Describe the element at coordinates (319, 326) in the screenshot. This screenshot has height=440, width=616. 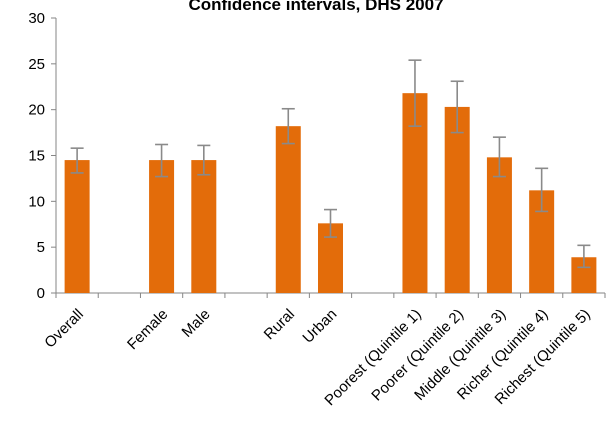
I see `x-tick-label: Urban` at that location.